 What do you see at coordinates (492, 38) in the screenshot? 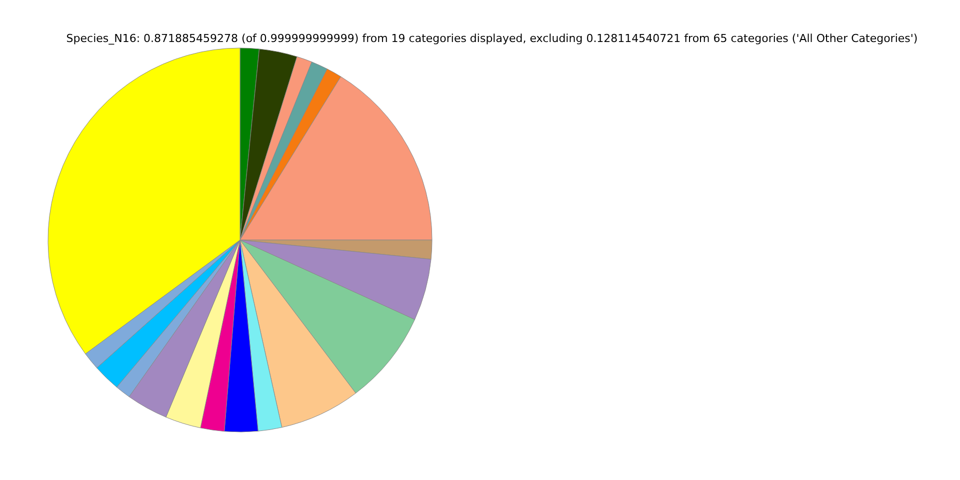
I see `text: Species_N16: 0.871885459278 (of 0.999999999999) from 19 categories displayed, excluding 0.128114540721 from 65 categories ('All Other Categories')` at bounding box center [492, 38].